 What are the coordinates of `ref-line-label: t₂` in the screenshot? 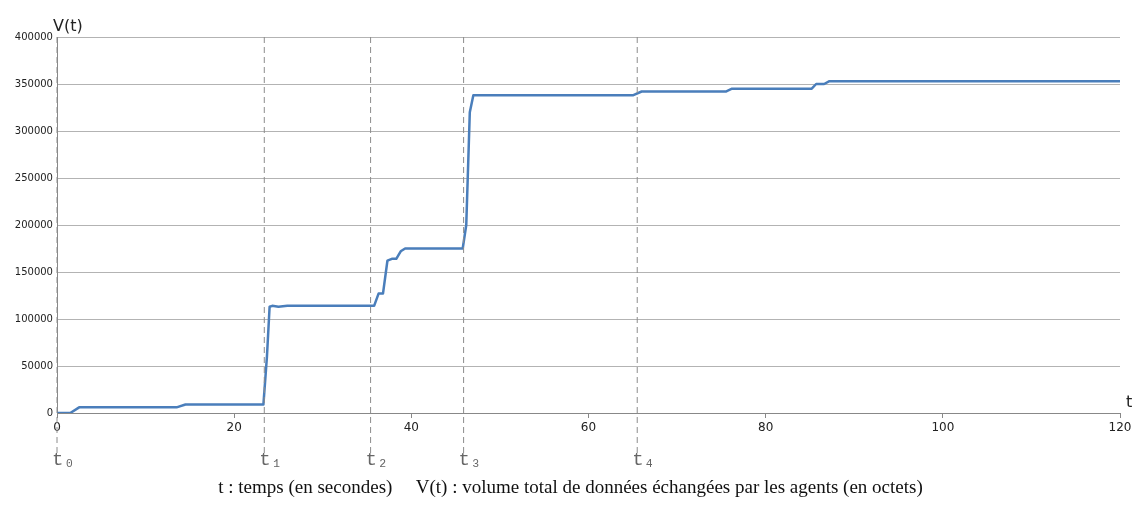 It's located at (377, 460).